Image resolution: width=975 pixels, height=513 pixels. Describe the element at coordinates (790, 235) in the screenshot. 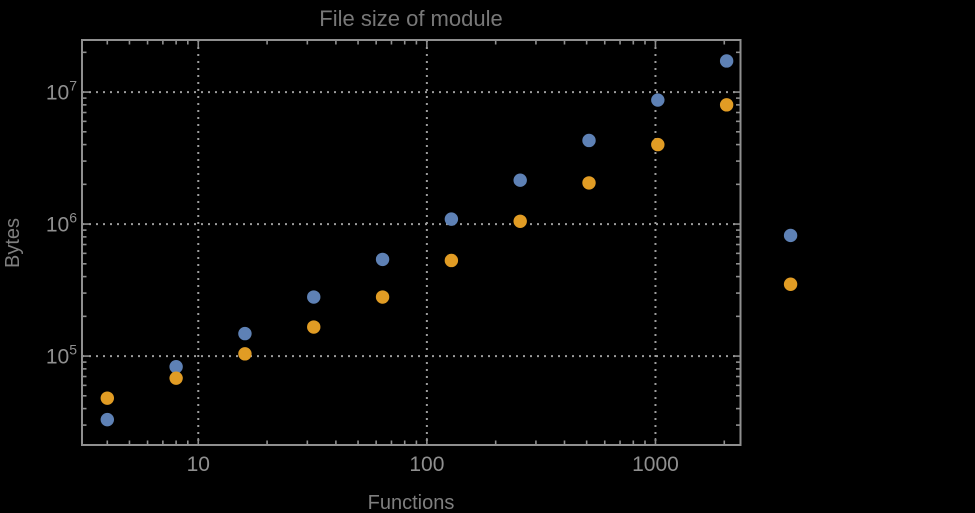

I see `data-point-blue-x3900` at that location.